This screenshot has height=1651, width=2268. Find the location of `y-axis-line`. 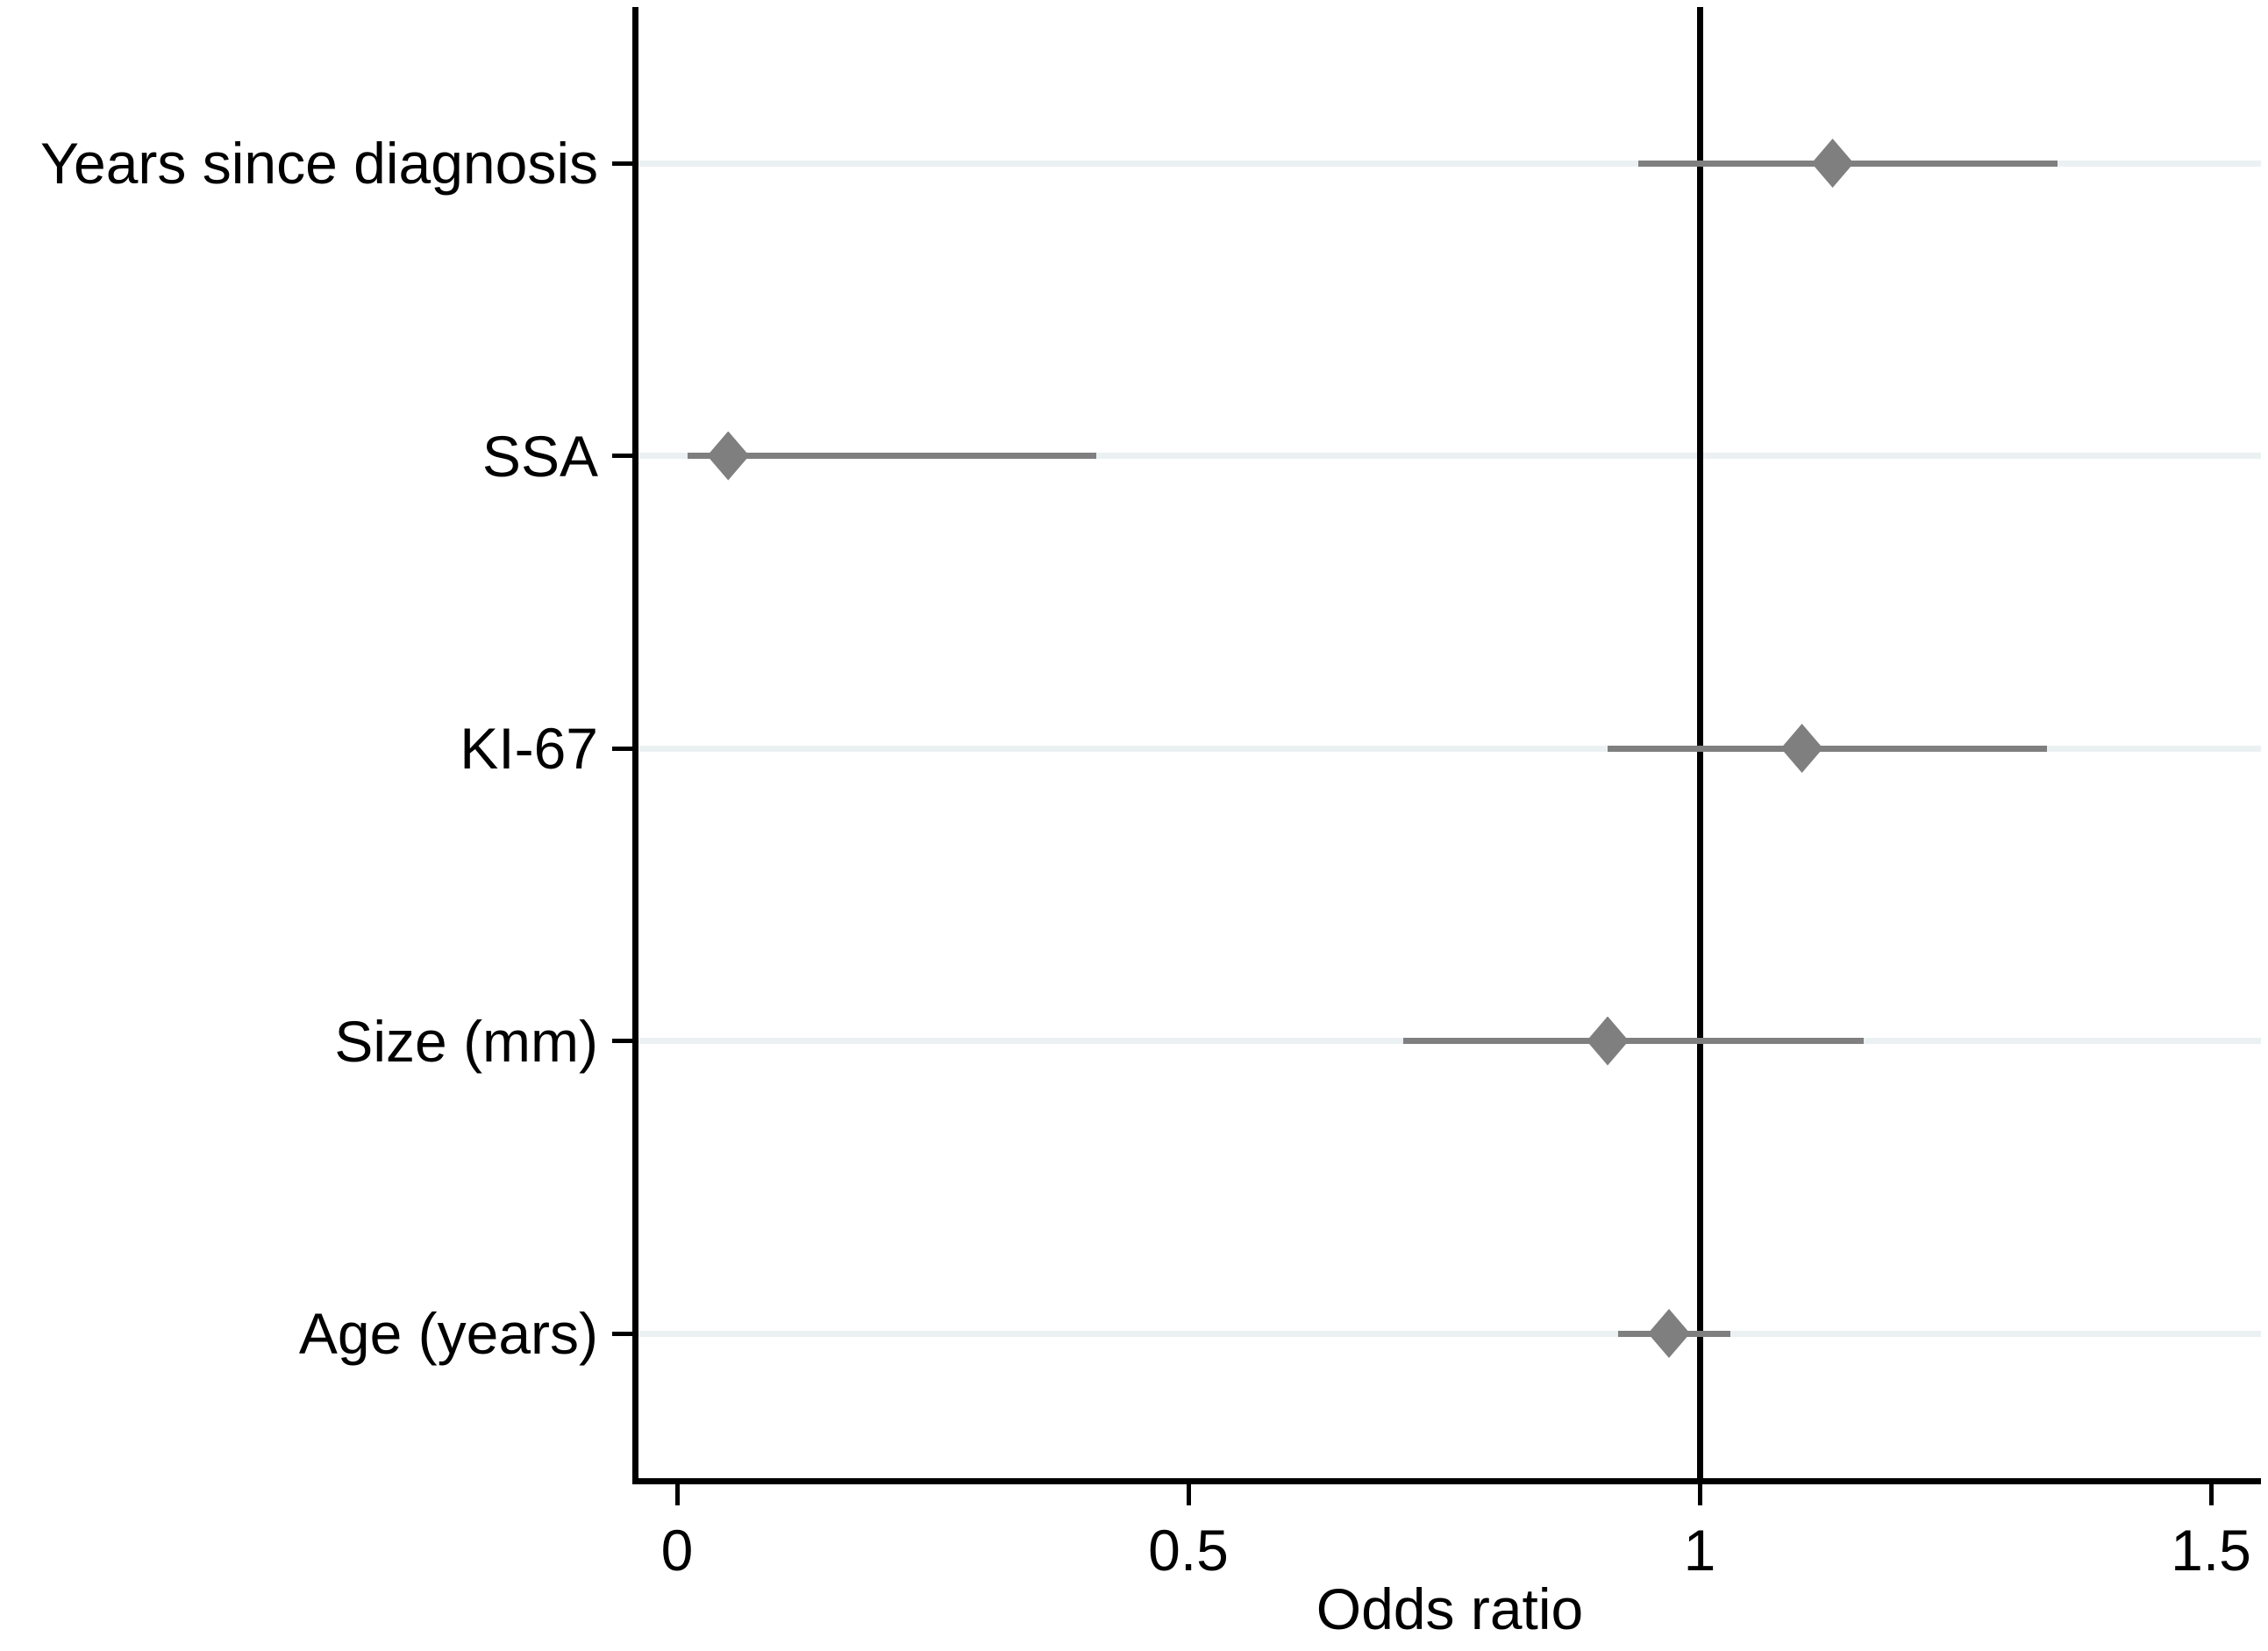

y-axis-line is located at coordinates (635, 746).